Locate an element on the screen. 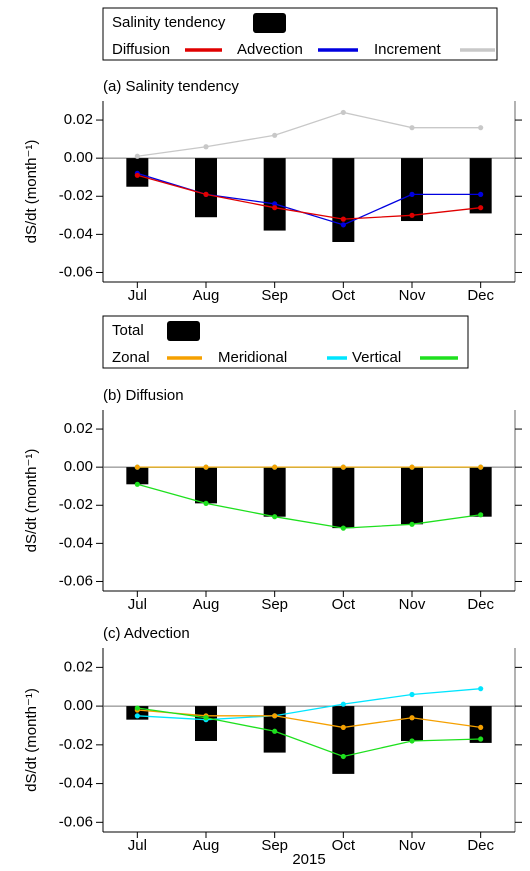 This screenshot has height=871, width=530. panel-title: (b) Diffusion is located at coordinates (143, 395).